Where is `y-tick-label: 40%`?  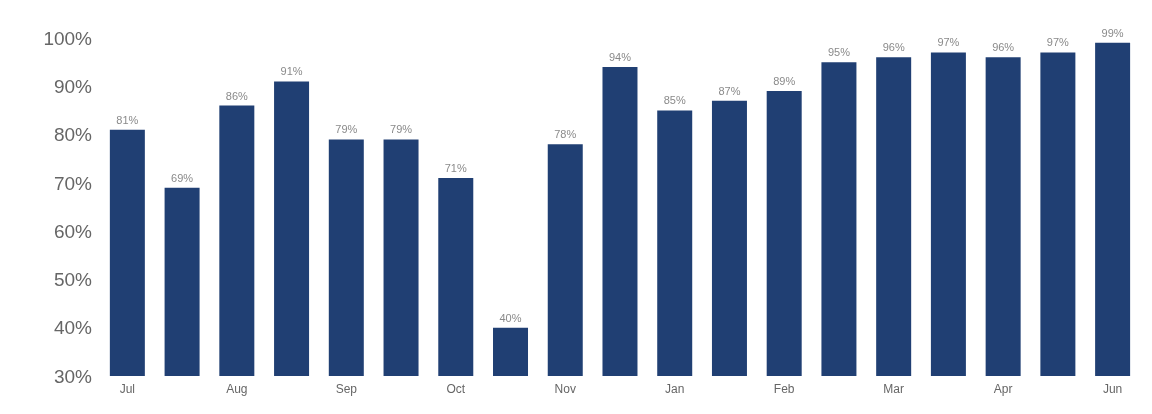 y-tick-label: 40% is located at coordinates (73, 328).